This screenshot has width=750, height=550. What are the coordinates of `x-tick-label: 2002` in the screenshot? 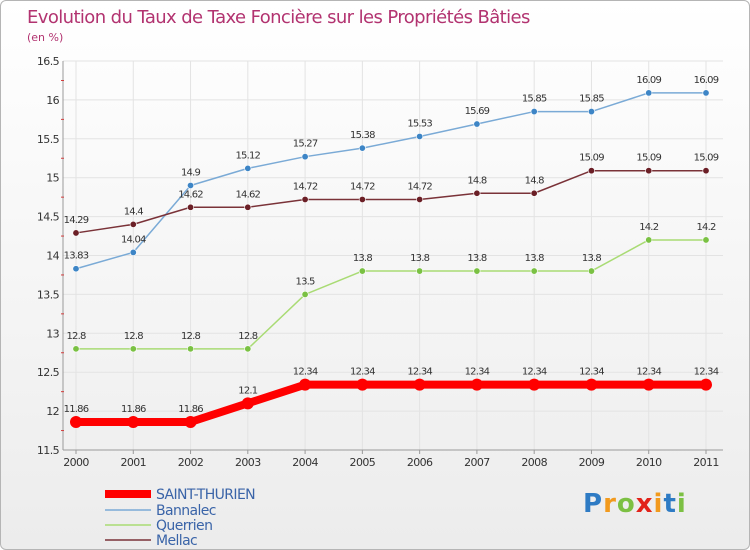 It's located at (191, 462).